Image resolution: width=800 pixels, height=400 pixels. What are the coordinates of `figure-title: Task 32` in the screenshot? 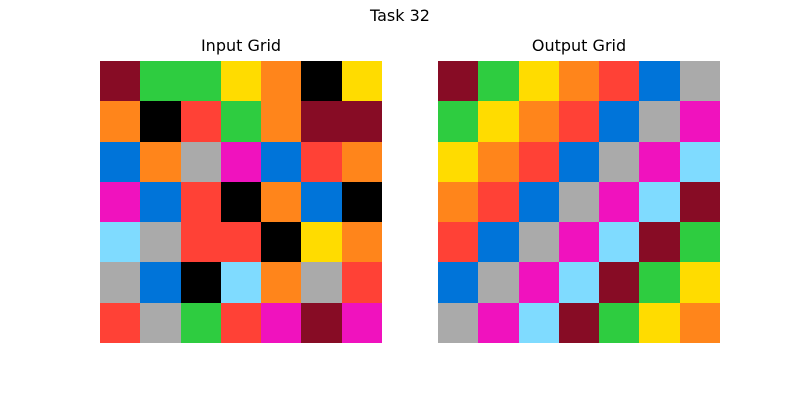 It's located at (400, 15).